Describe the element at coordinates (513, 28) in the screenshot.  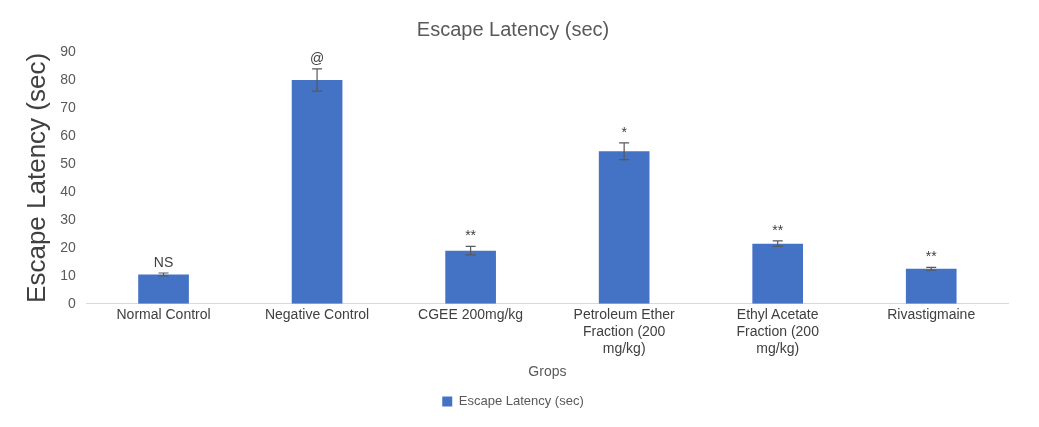
I see `chart-title: Escape Latency (sec)` at that location.